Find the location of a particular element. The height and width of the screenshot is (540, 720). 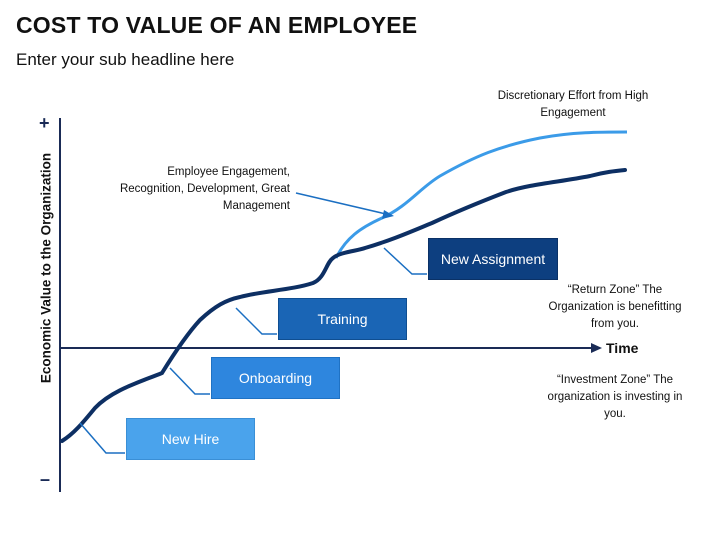

y-axis-minus-marker: – is located at coordinates (45, 479).